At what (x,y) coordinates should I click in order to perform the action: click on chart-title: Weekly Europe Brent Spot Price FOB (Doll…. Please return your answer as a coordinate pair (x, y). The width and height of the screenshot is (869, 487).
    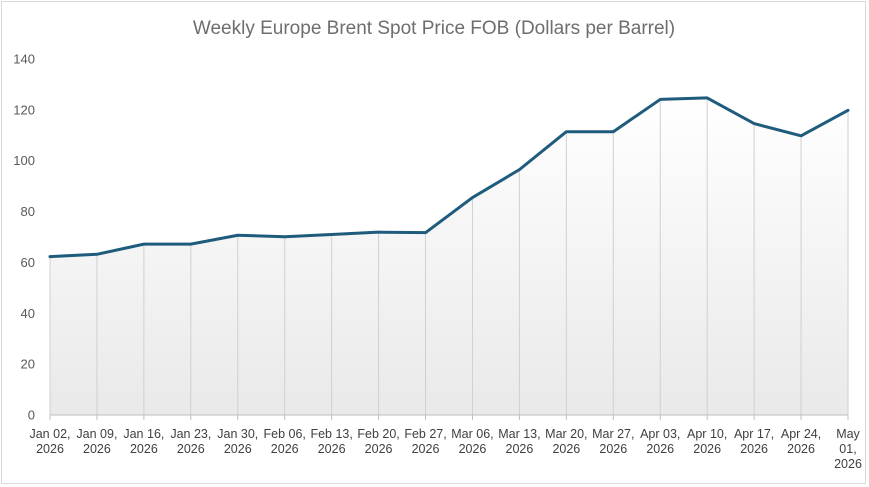
    Looking at the image, I should click on (434, 28).